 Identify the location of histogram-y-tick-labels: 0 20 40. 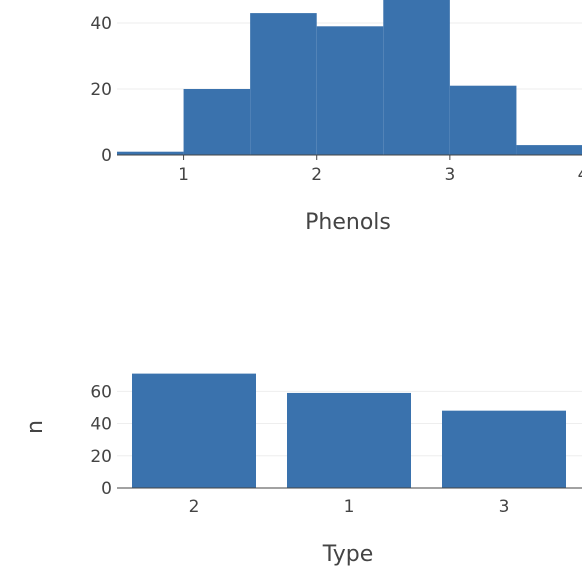
(101, 90).